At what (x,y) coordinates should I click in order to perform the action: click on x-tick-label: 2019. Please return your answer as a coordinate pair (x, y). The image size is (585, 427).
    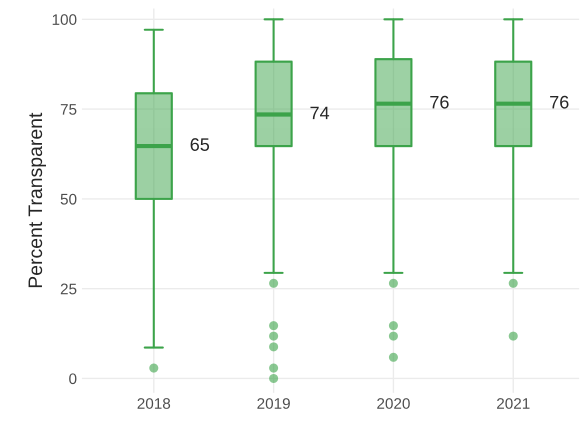
    Looking at the image, I should click on (273, 403).